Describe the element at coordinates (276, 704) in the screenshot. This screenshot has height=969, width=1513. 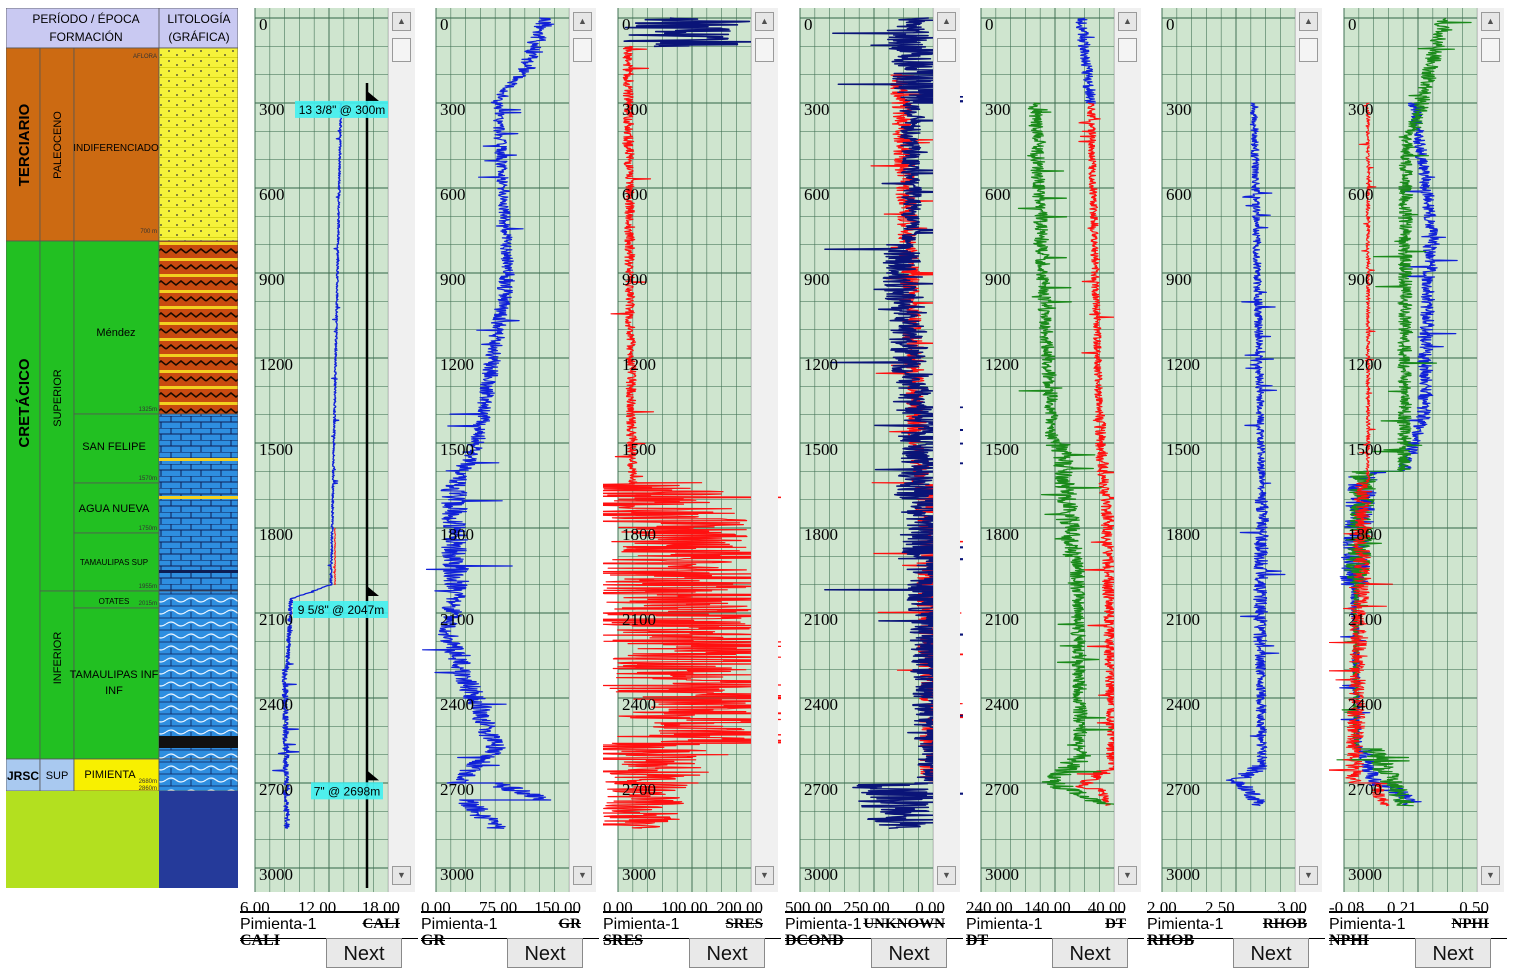
I see `depth-tick-label: 2400` at that location.